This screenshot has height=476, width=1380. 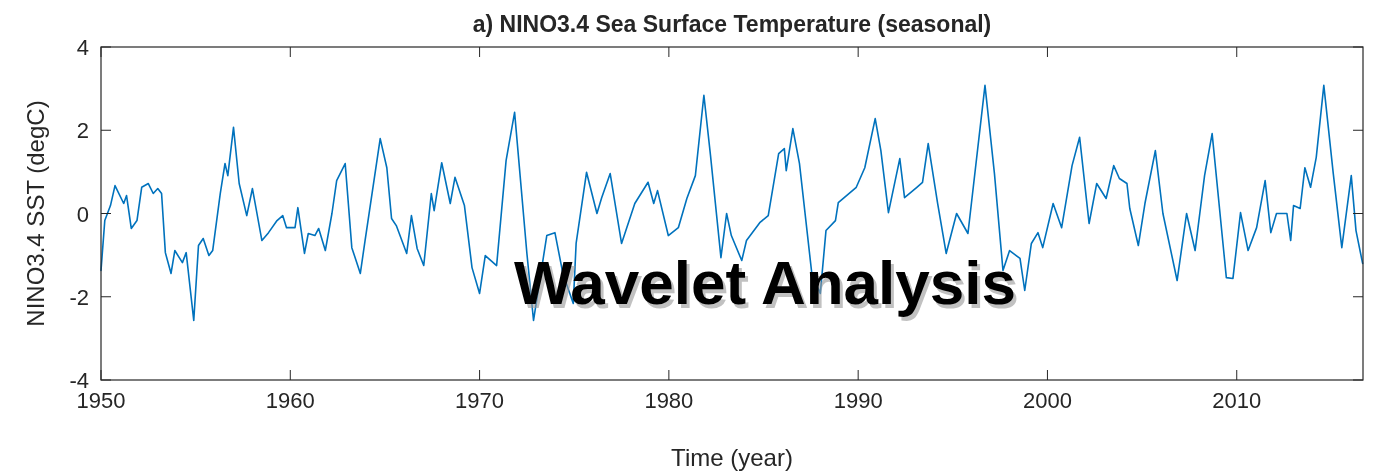 What do you see at coordinates (1237, 400) in the screenshot?
I see `x-tick-label: 2010` at bounding box center [1237, 400].